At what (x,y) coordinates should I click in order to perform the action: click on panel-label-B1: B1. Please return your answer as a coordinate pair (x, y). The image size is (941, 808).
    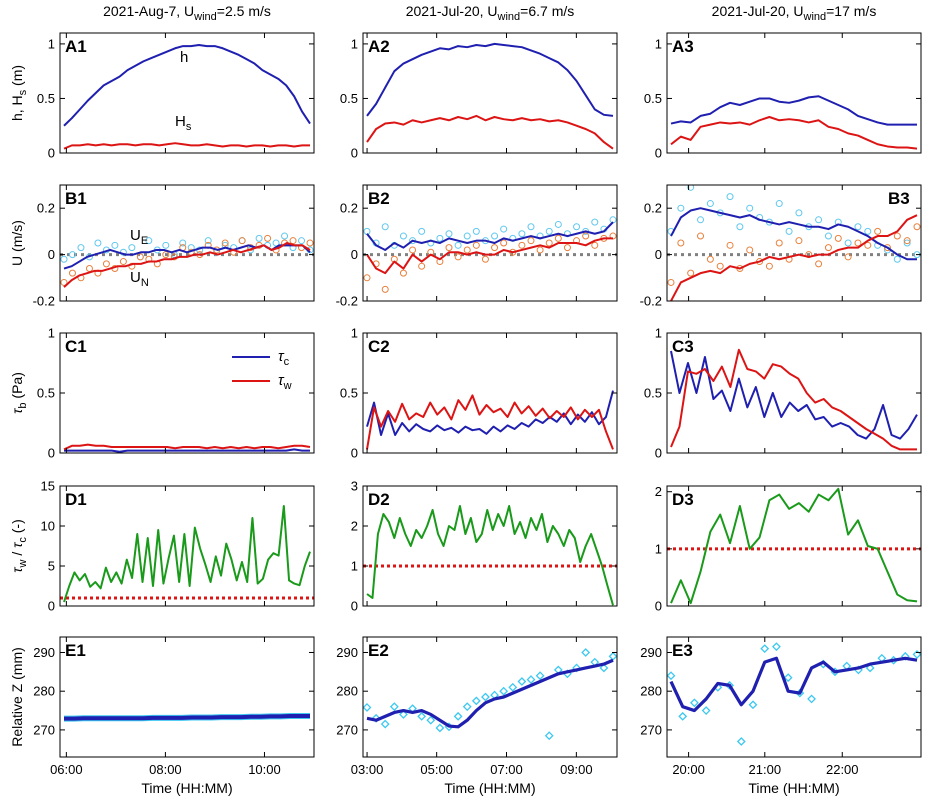
    Looking at the image, I should click on (76, 198).